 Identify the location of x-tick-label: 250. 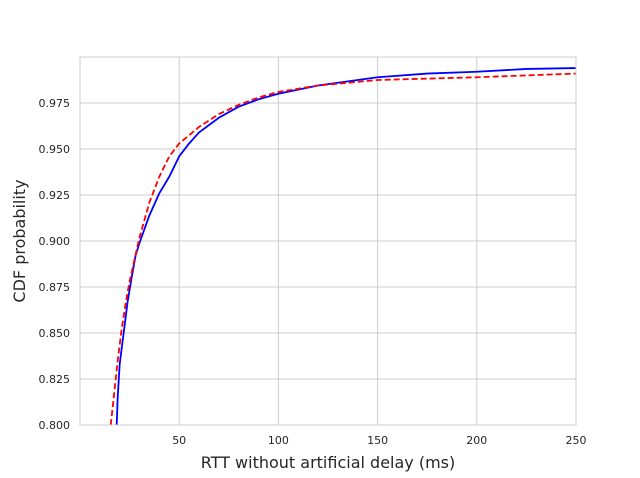
(576, 440).